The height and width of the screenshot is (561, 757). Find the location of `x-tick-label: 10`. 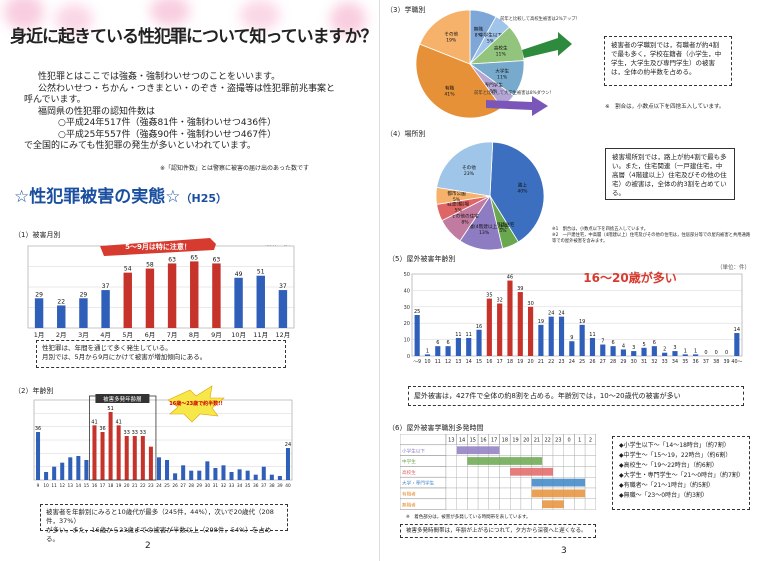

x-tick-label: 10 is located at coordinates (46, 486).